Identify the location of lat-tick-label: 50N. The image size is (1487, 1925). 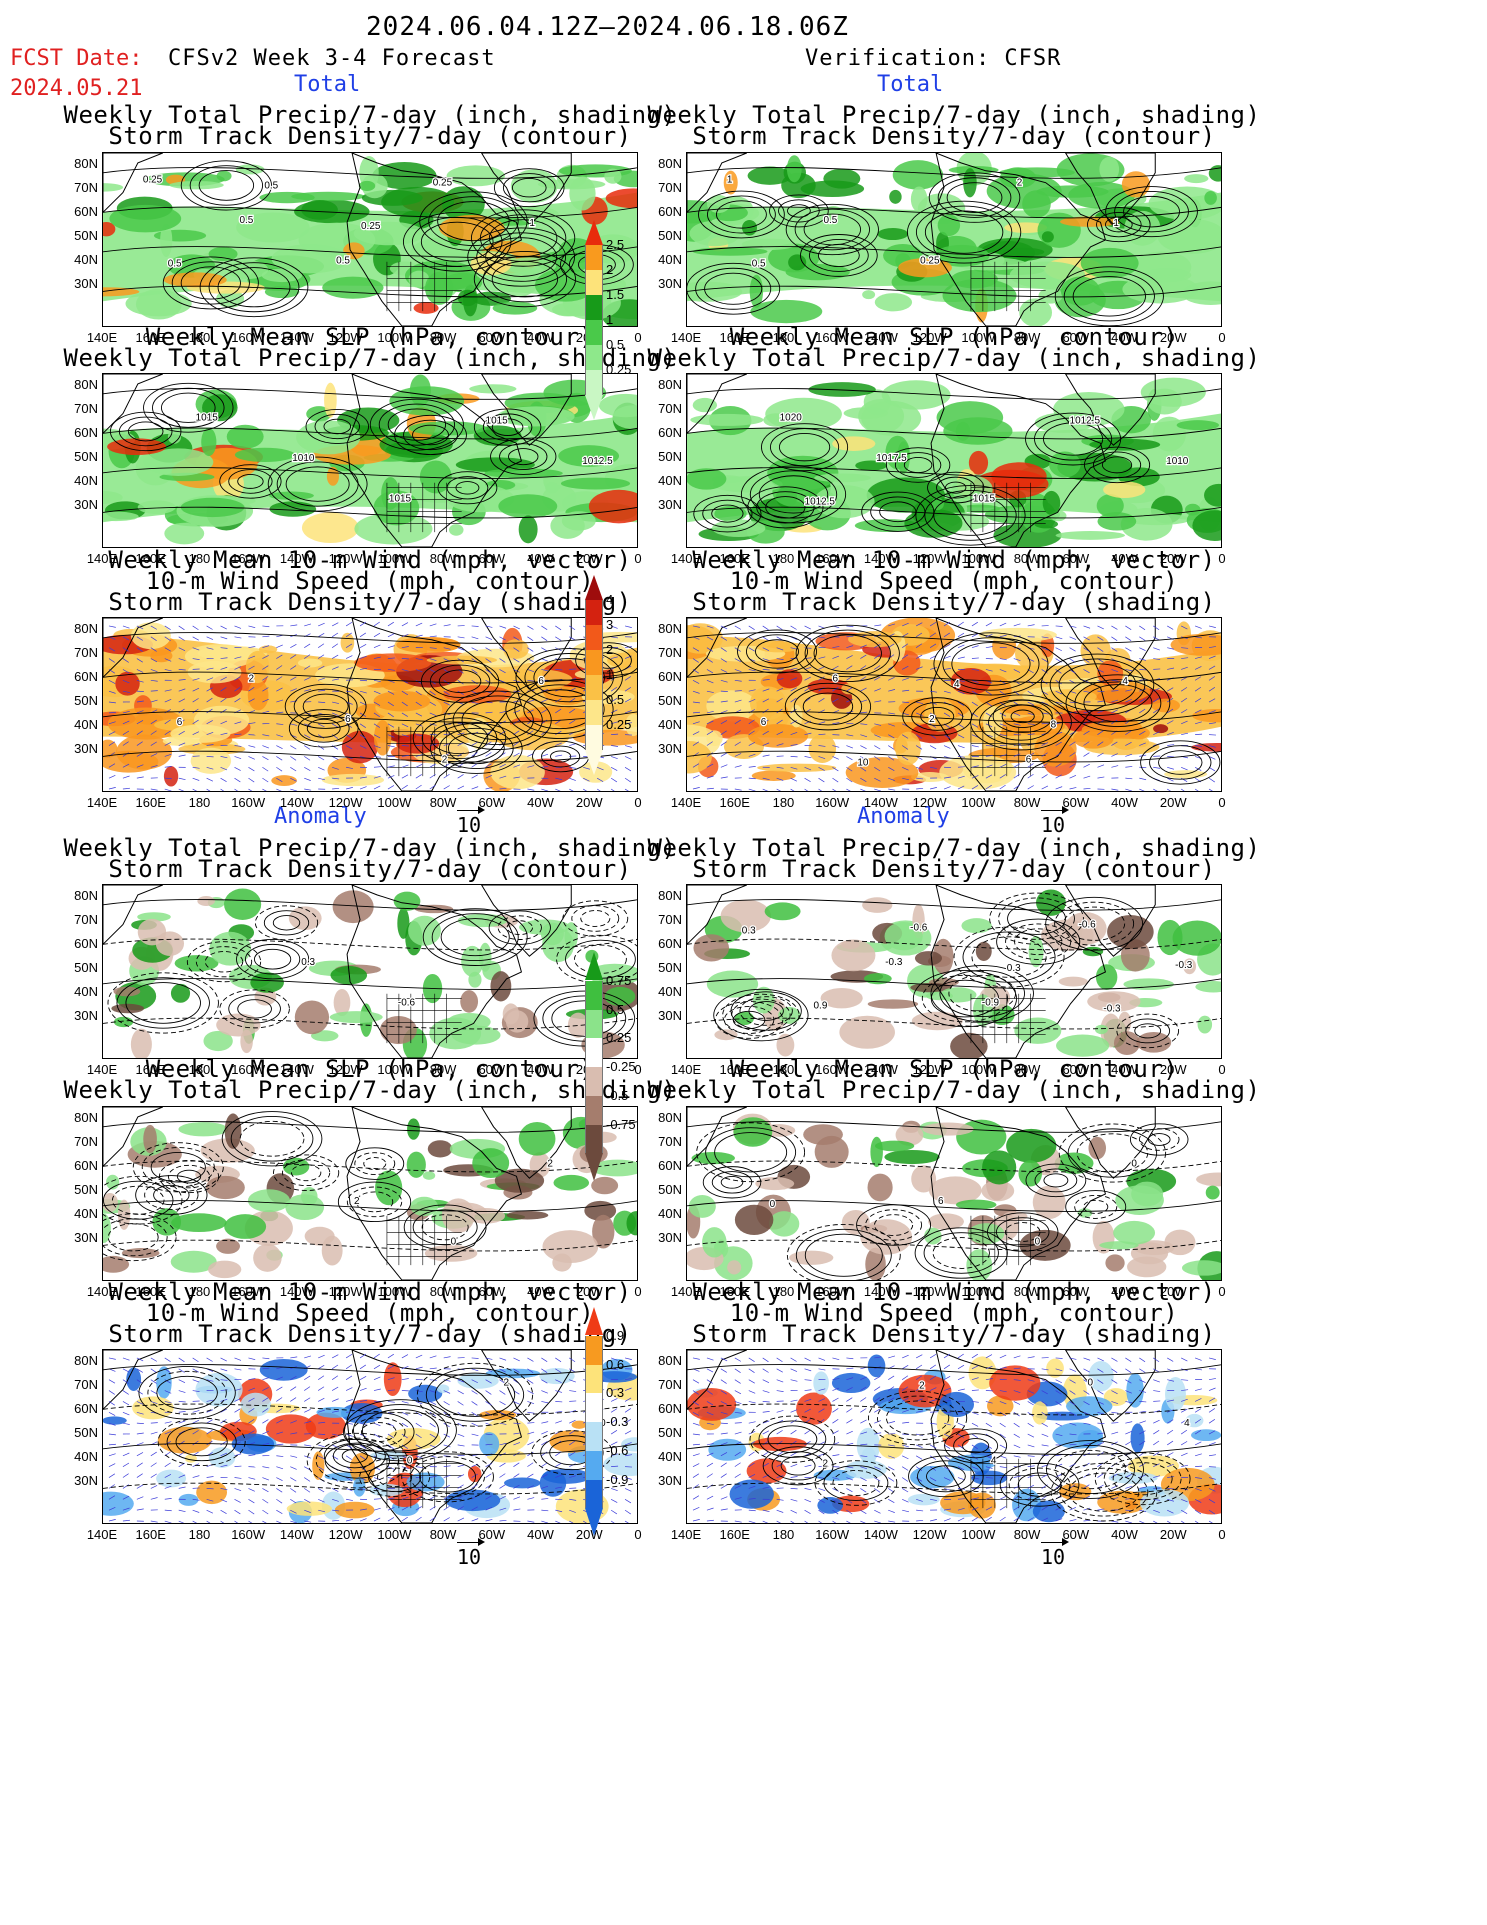
(86, 456).